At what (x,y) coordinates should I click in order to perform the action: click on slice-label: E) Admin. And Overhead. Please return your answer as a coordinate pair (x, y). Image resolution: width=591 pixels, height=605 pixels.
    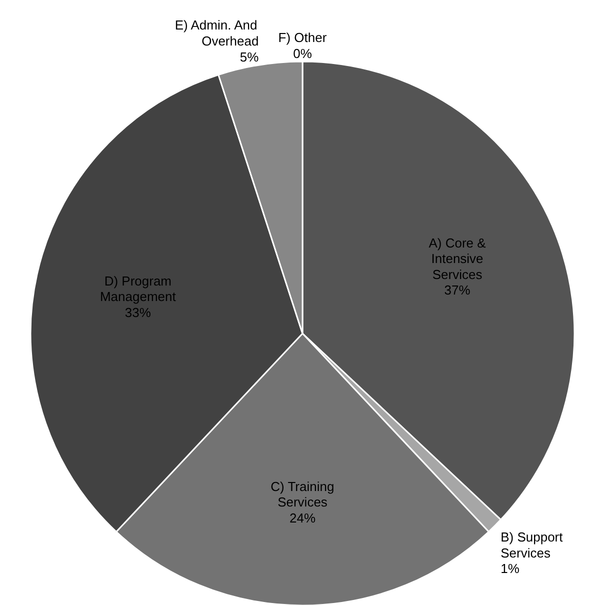
    Looking at the image, I should click on (216, 33).